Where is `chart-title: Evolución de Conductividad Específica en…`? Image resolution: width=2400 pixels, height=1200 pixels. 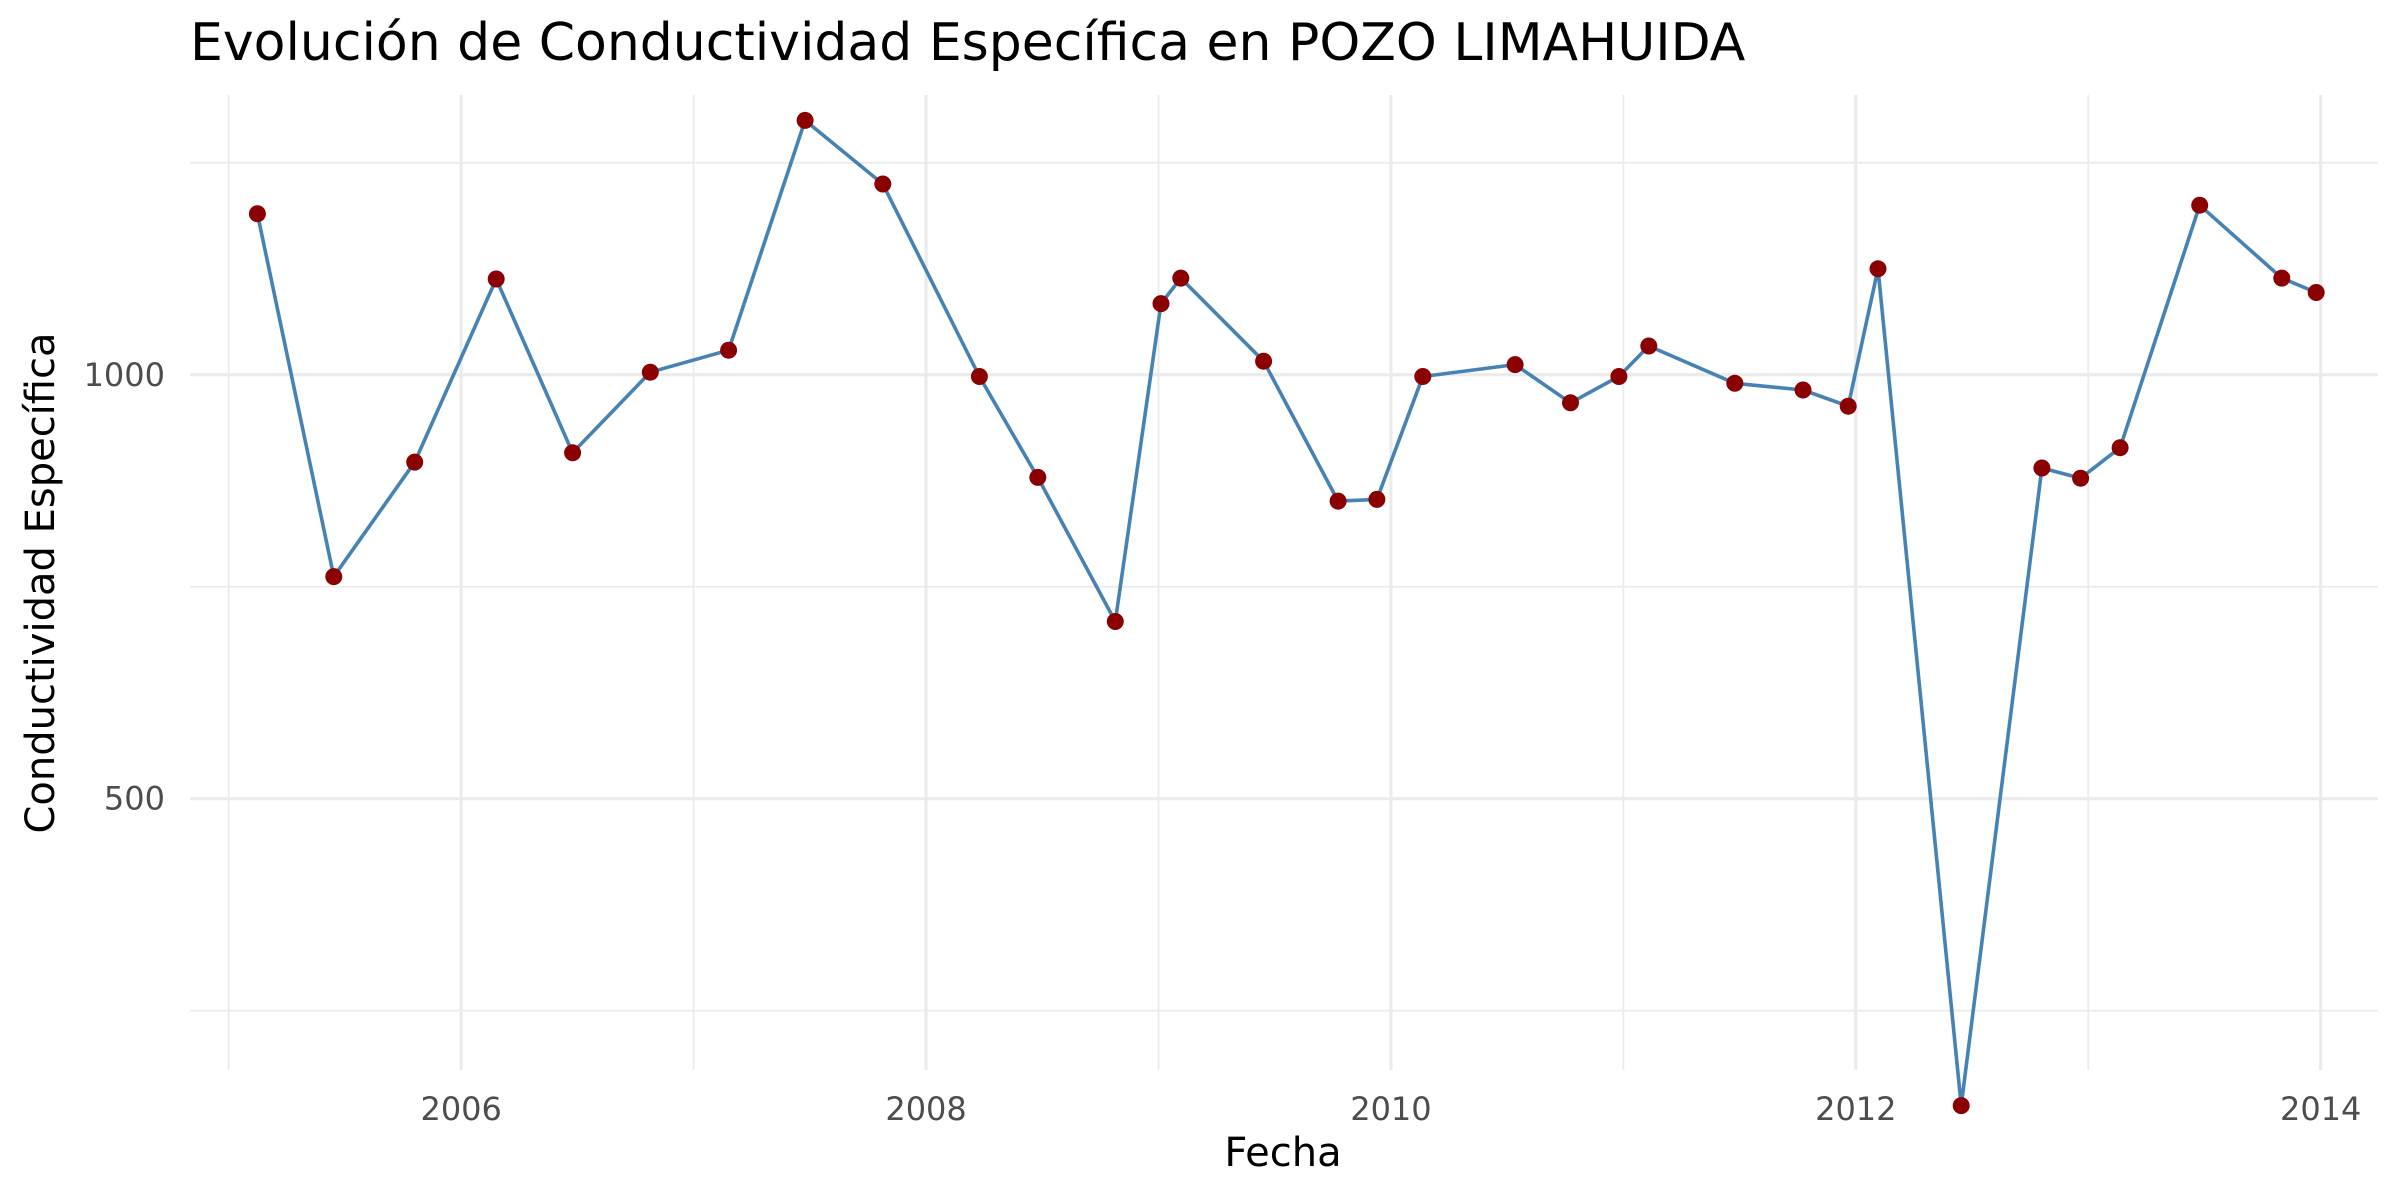 chart-title: Evolución de Conductividad Específica en… is located at coordinates (968, 43).